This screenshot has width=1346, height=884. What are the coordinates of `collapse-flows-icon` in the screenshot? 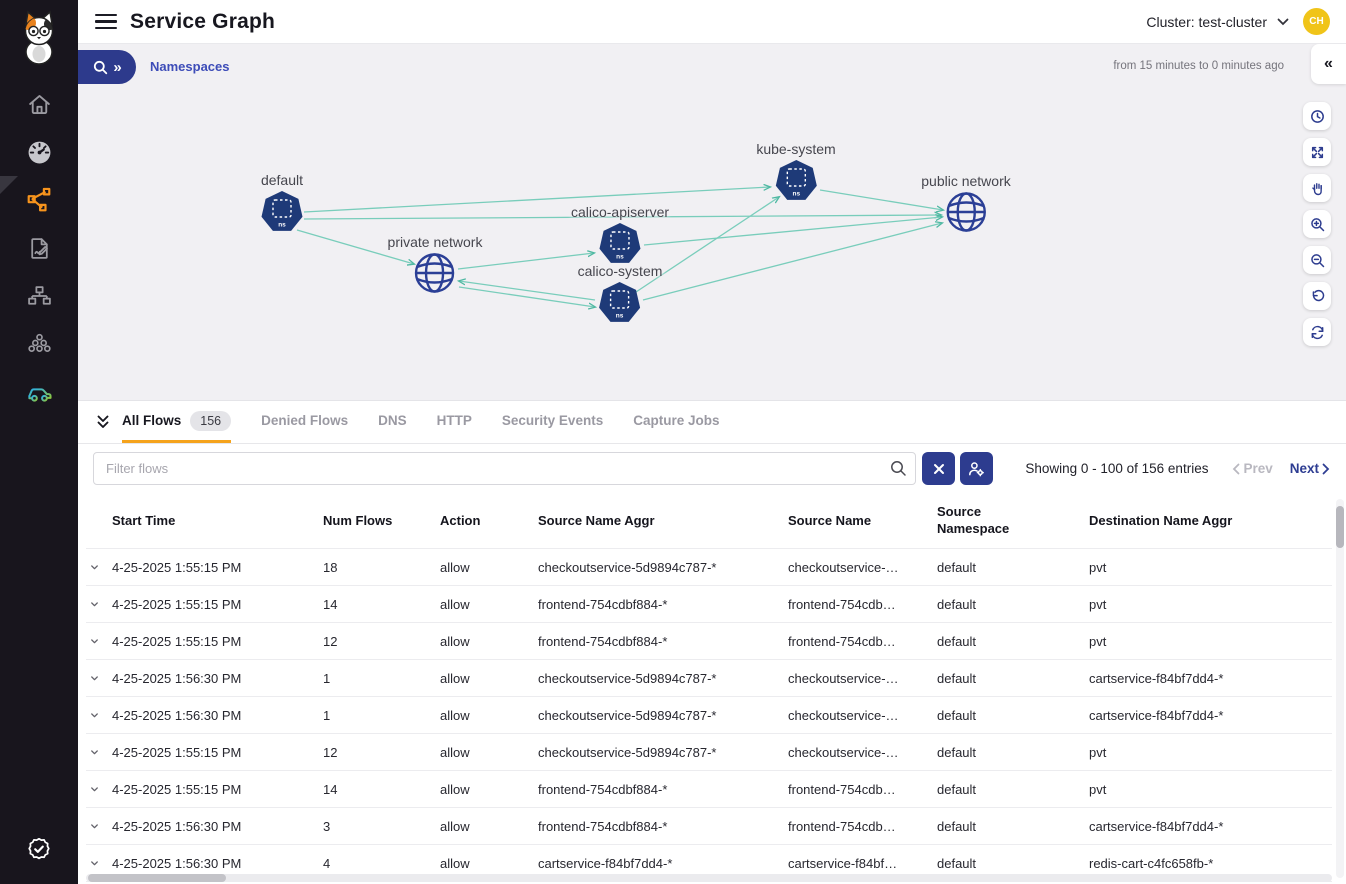 It's located at (103, 422).